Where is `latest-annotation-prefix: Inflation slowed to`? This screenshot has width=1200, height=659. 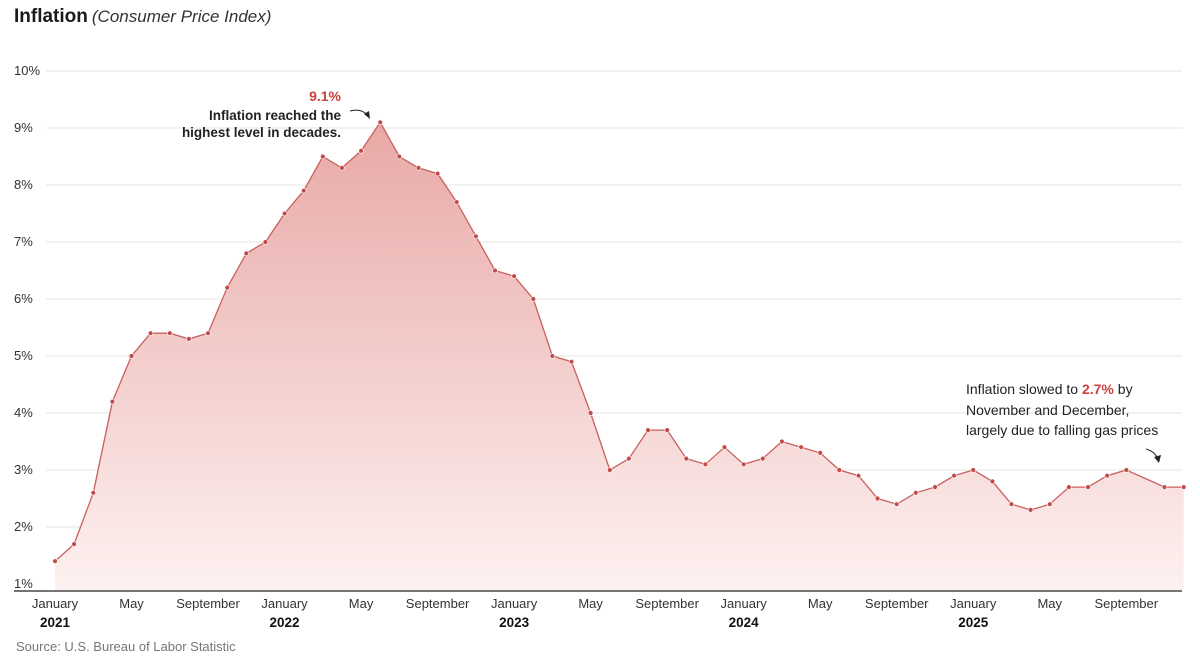
latest-annotation-prefix: Inflation slowed to is located at coordinates (1024, 389).